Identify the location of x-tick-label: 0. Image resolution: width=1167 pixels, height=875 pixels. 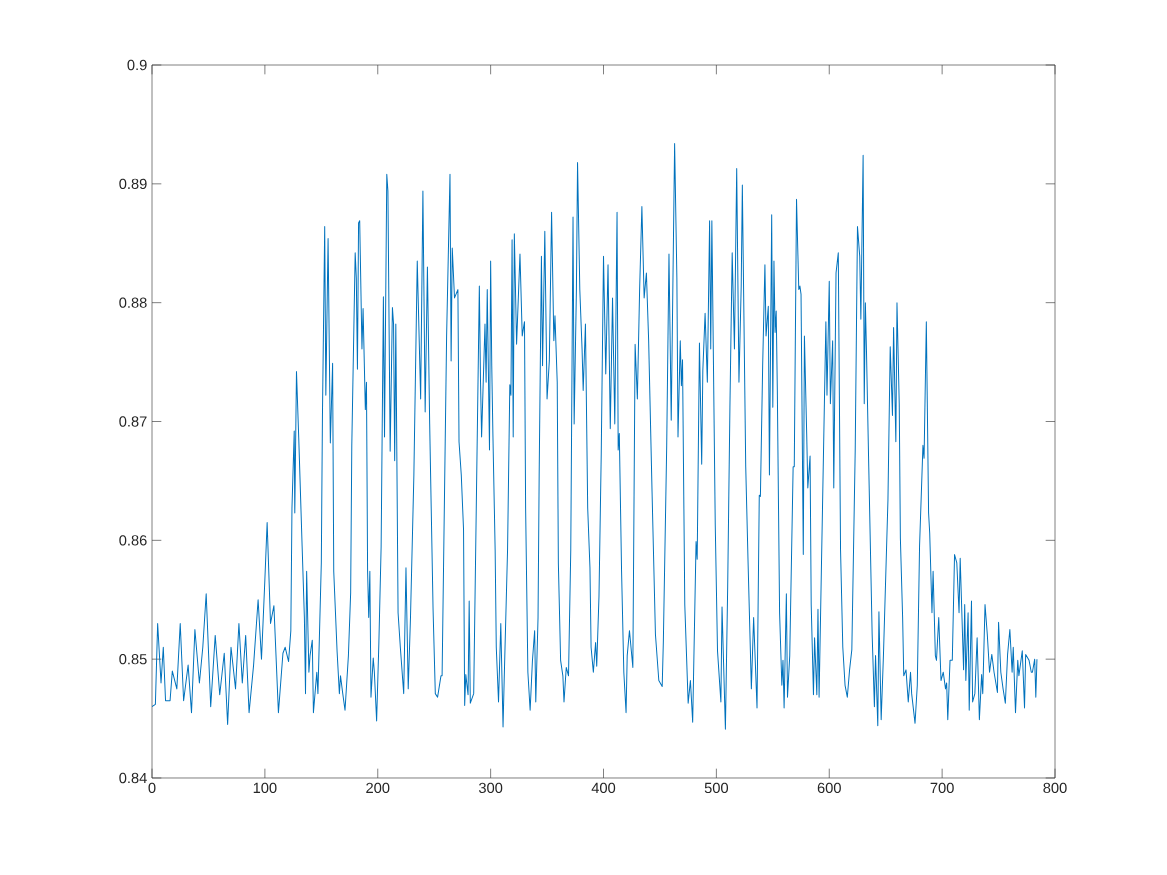
(152, 788).